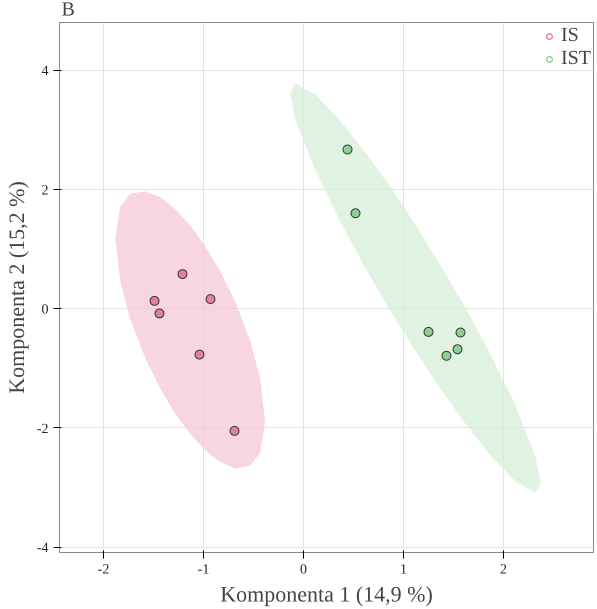 The height and width of the screenshot is (609, 597). I want to click on x-axis-title: Komponenta 1 (14,9 %), so click(326, 594).